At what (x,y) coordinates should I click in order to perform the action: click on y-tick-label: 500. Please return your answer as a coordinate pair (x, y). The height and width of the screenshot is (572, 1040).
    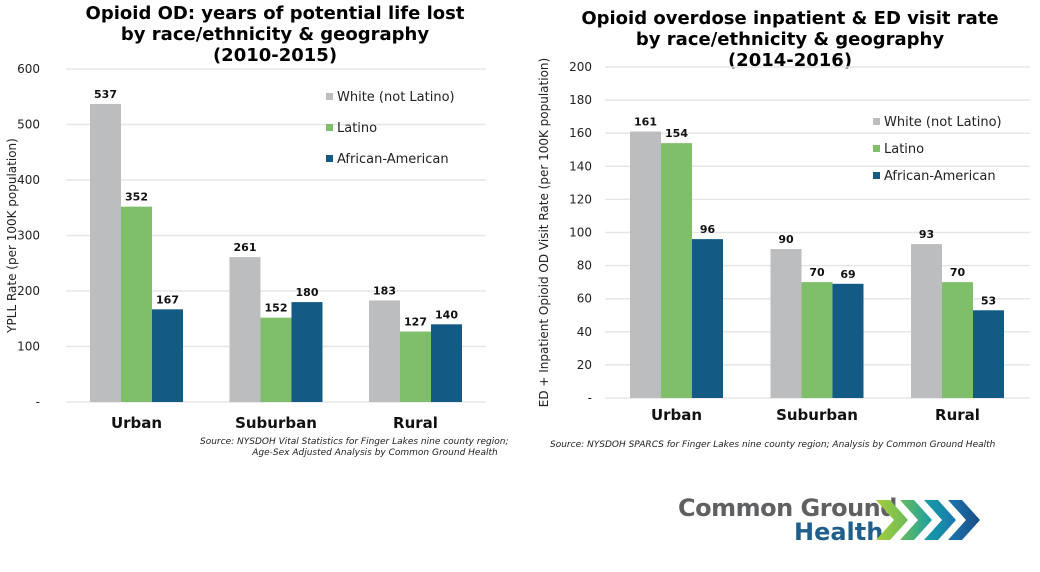
    Looking at the image, I should click on (28, 125).